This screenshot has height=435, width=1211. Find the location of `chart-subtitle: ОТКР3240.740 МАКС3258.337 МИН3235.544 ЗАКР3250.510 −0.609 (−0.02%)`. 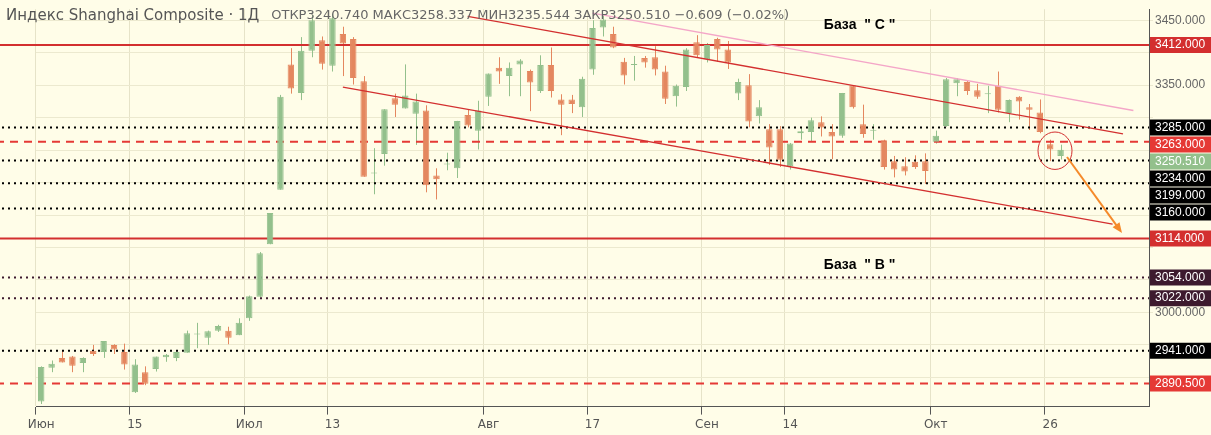

chart-subtitle: ОТКР3240.740 МАКС3258.337 МИН3235.544 ЗАКР3250.510 −0.609 (−0.02%) is located at coordinates (530, 15).